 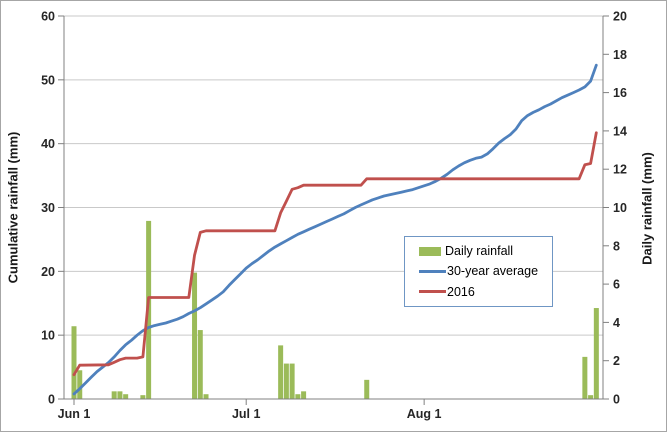 I want to click on bar-swatch-icon, so click(x=430, y=251).